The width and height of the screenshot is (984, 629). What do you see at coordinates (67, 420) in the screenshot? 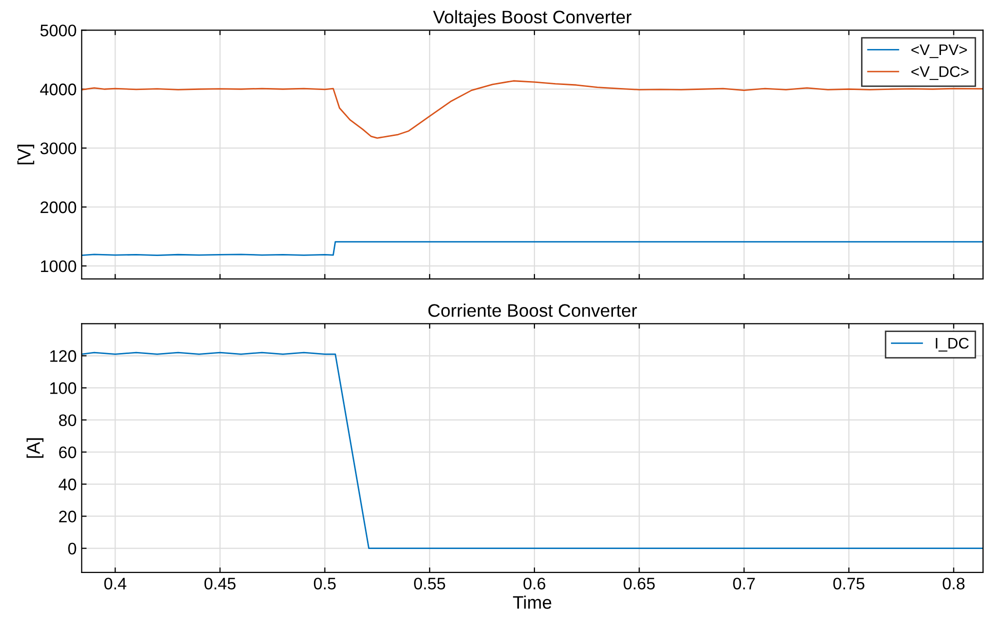
I see `y-tick-label: 80` at bounding box center [67, 420].